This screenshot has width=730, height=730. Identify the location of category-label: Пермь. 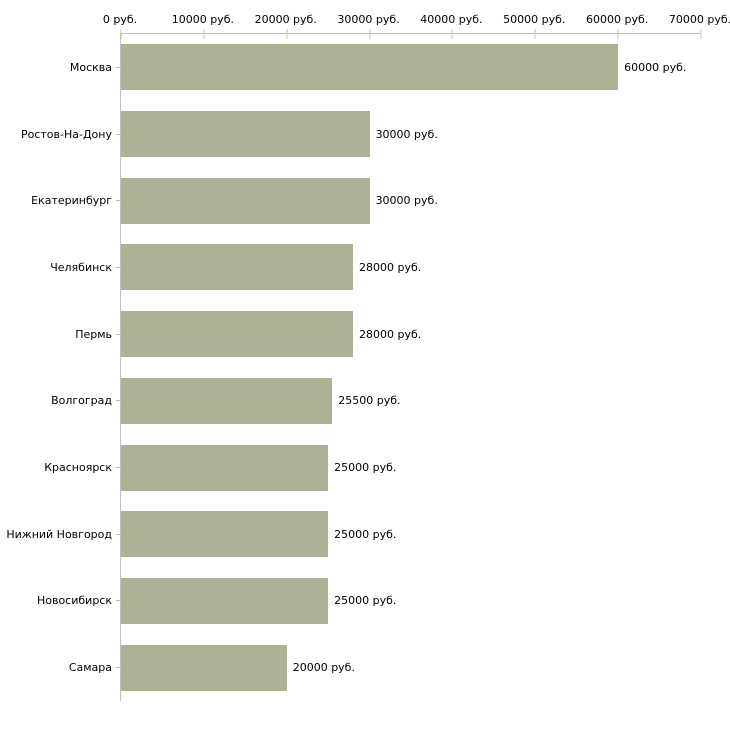
(93, 334).